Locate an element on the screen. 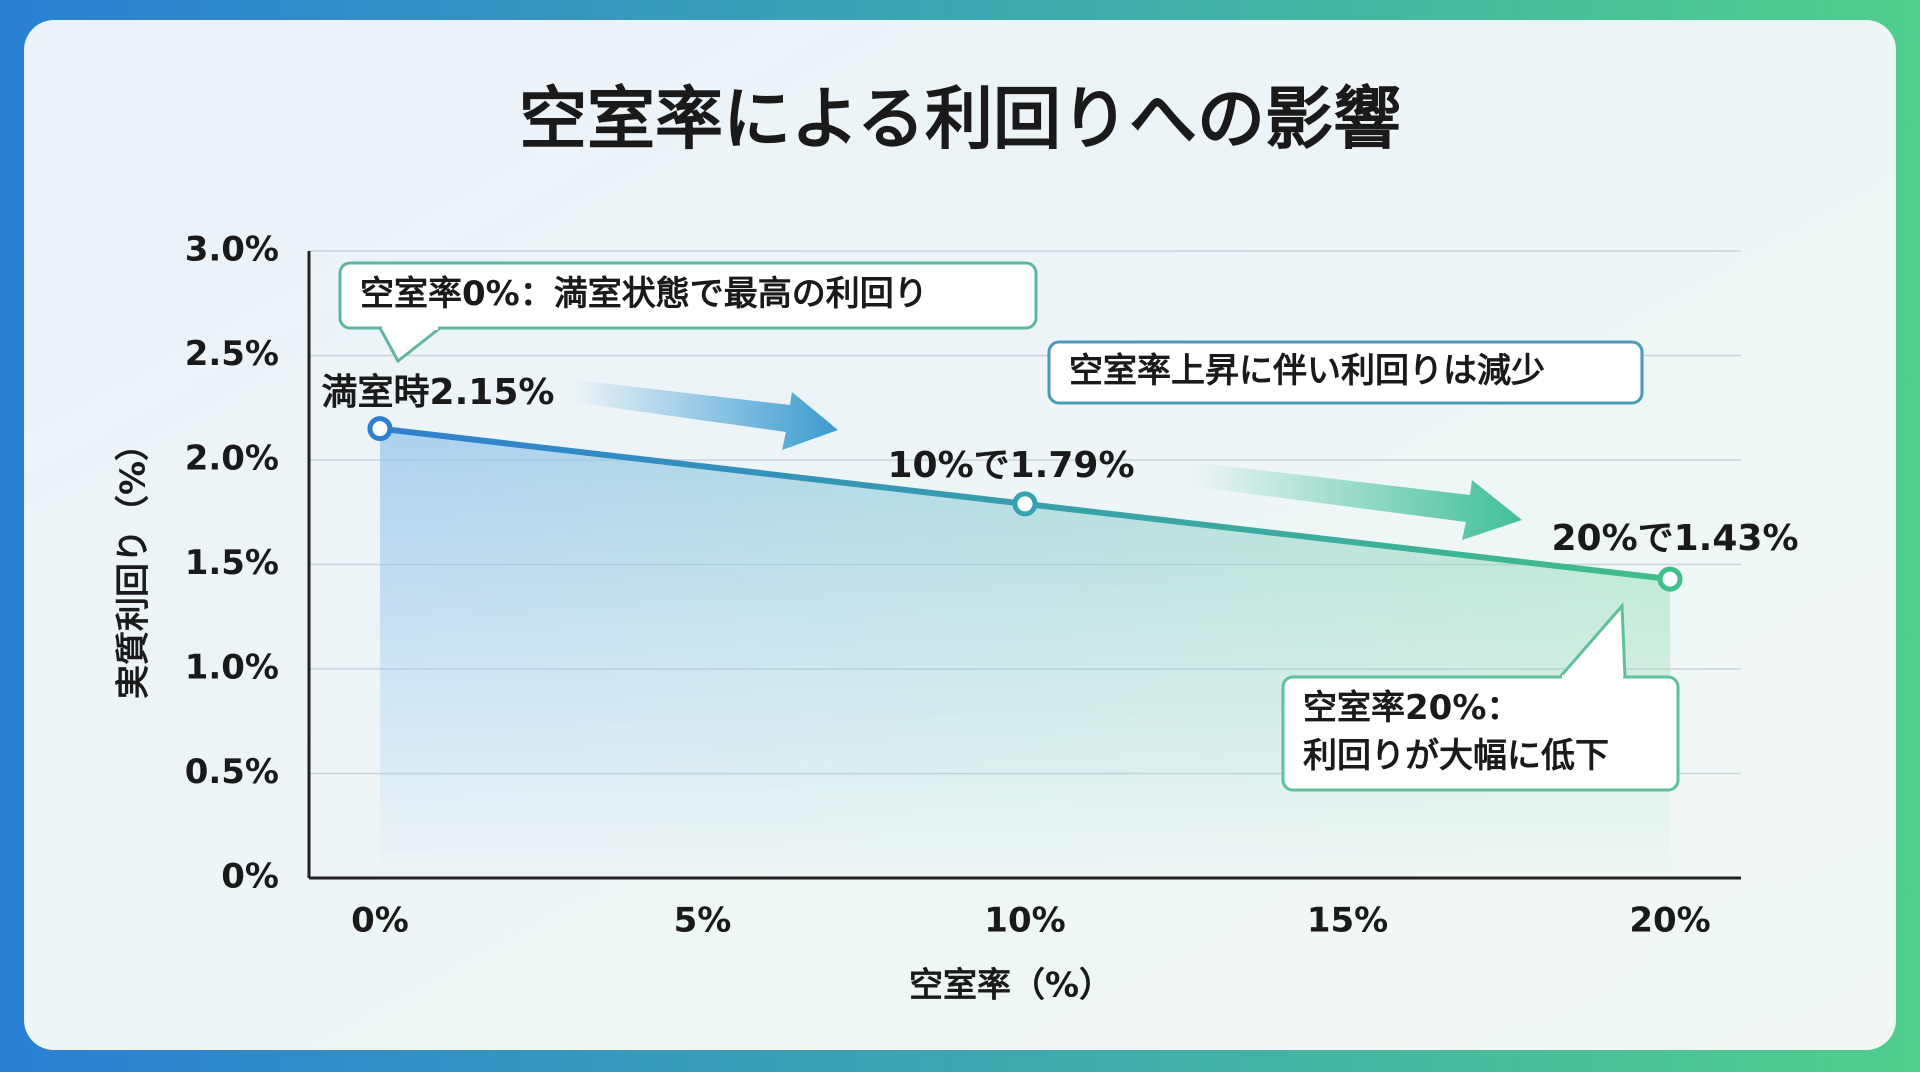  y-axis-title: 実質利回り（%） is located at coordinates (134, 563).